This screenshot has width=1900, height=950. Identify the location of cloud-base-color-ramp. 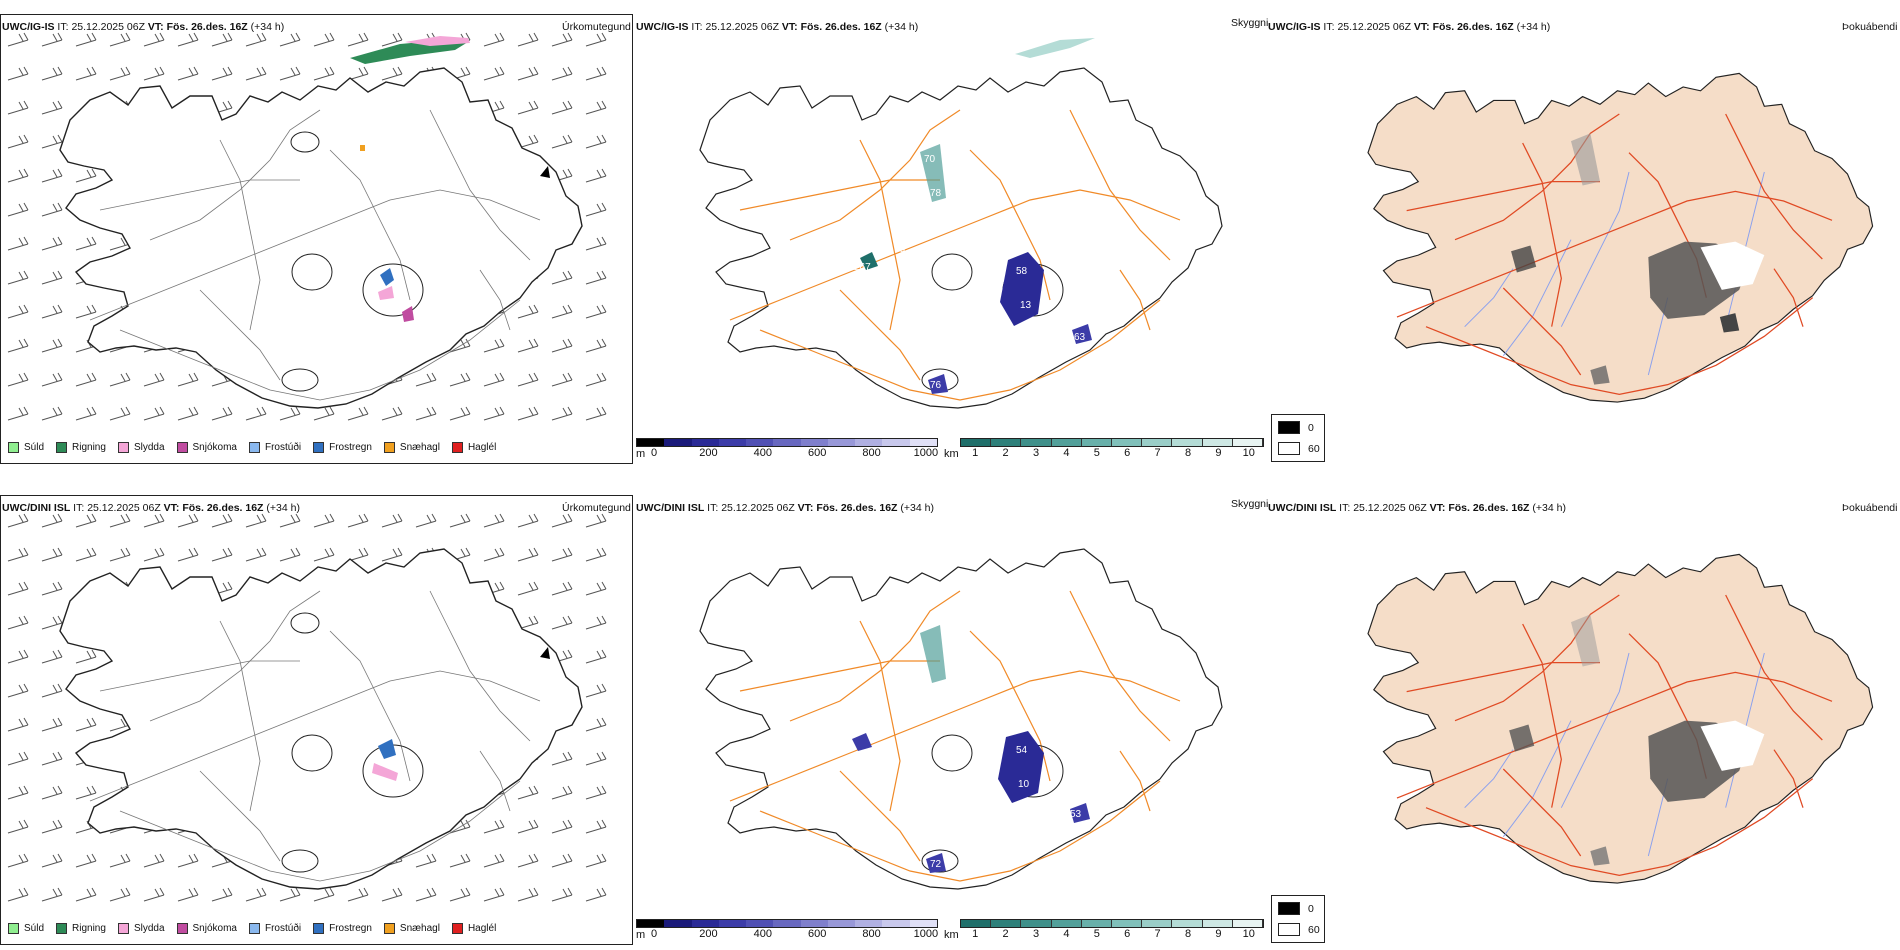
(787, 923).